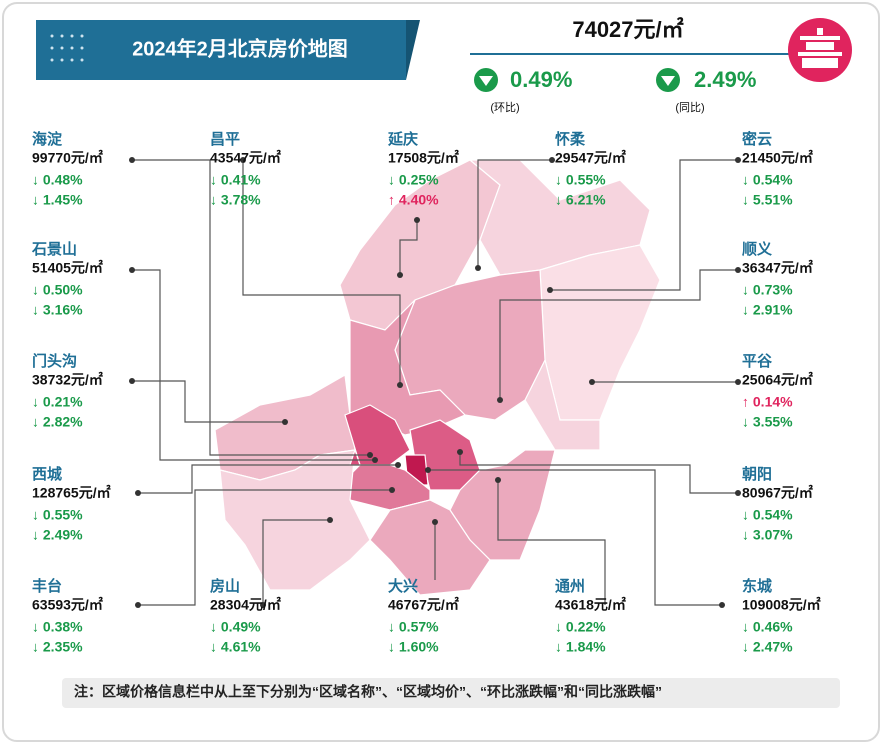 The image size is (882, 749). I want to click on district-yoy: ↓ 2.82%, so click(57, 422).